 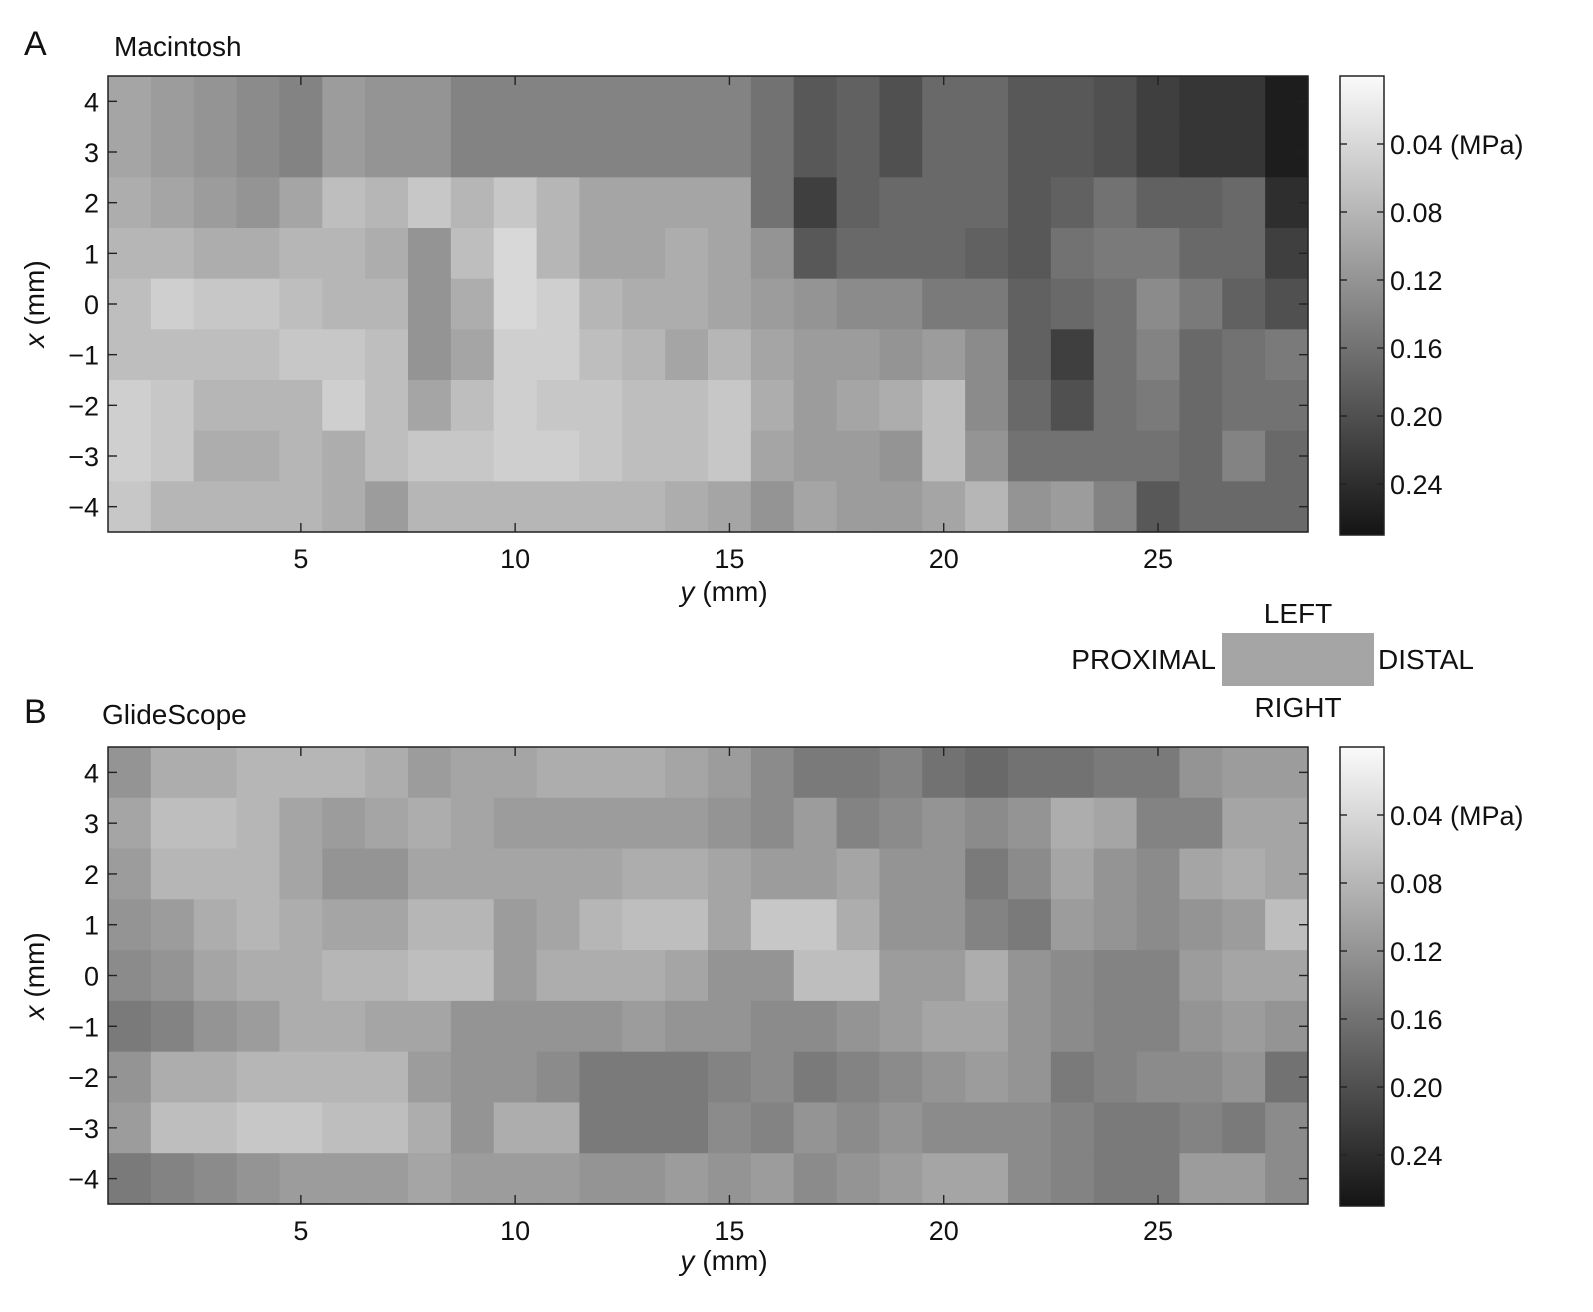 I want to click on panel-a-x-axis-label: y (mm), so click(x=722, y=591).